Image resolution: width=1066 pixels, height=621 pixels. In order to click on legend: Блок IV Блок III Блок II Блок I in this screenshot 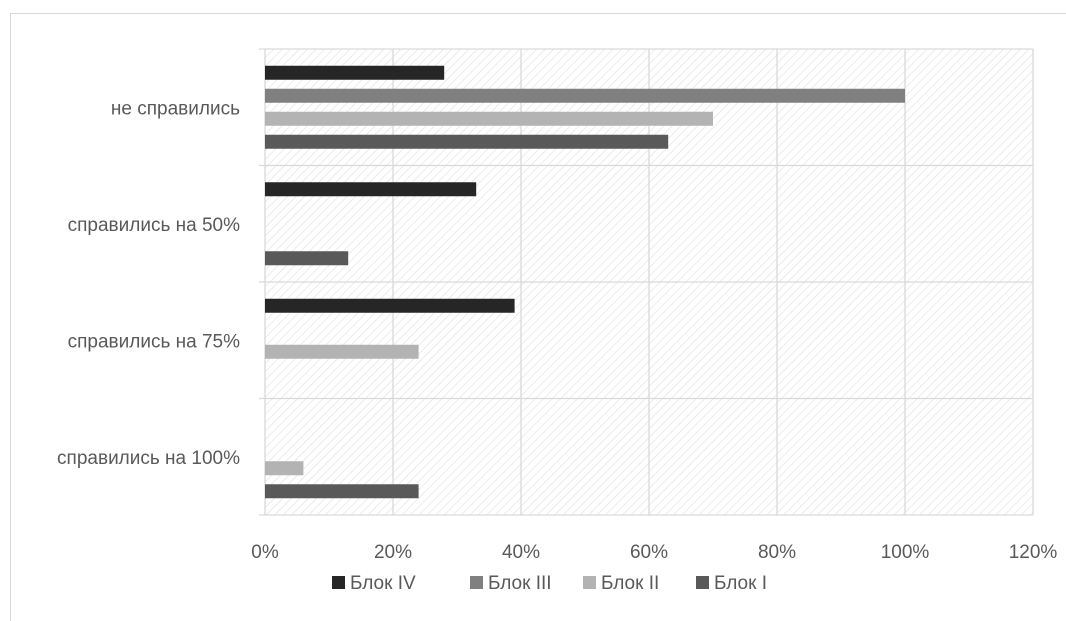, I will do `click(549, 583)`.